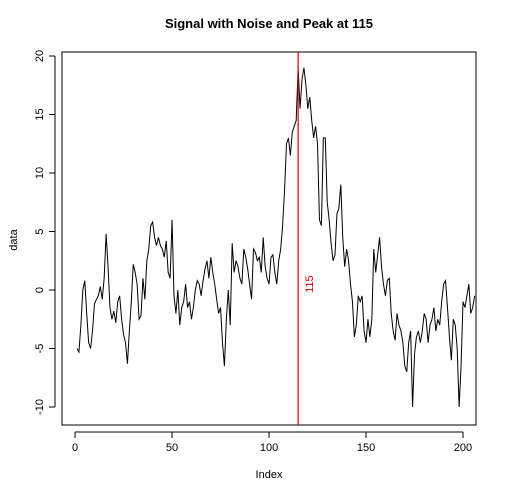 The height and width of the screenshot is (493, 531). Describe the element at coordinates (75, 448) in the screenshot. I see `x-tick-label: 0` at that location.